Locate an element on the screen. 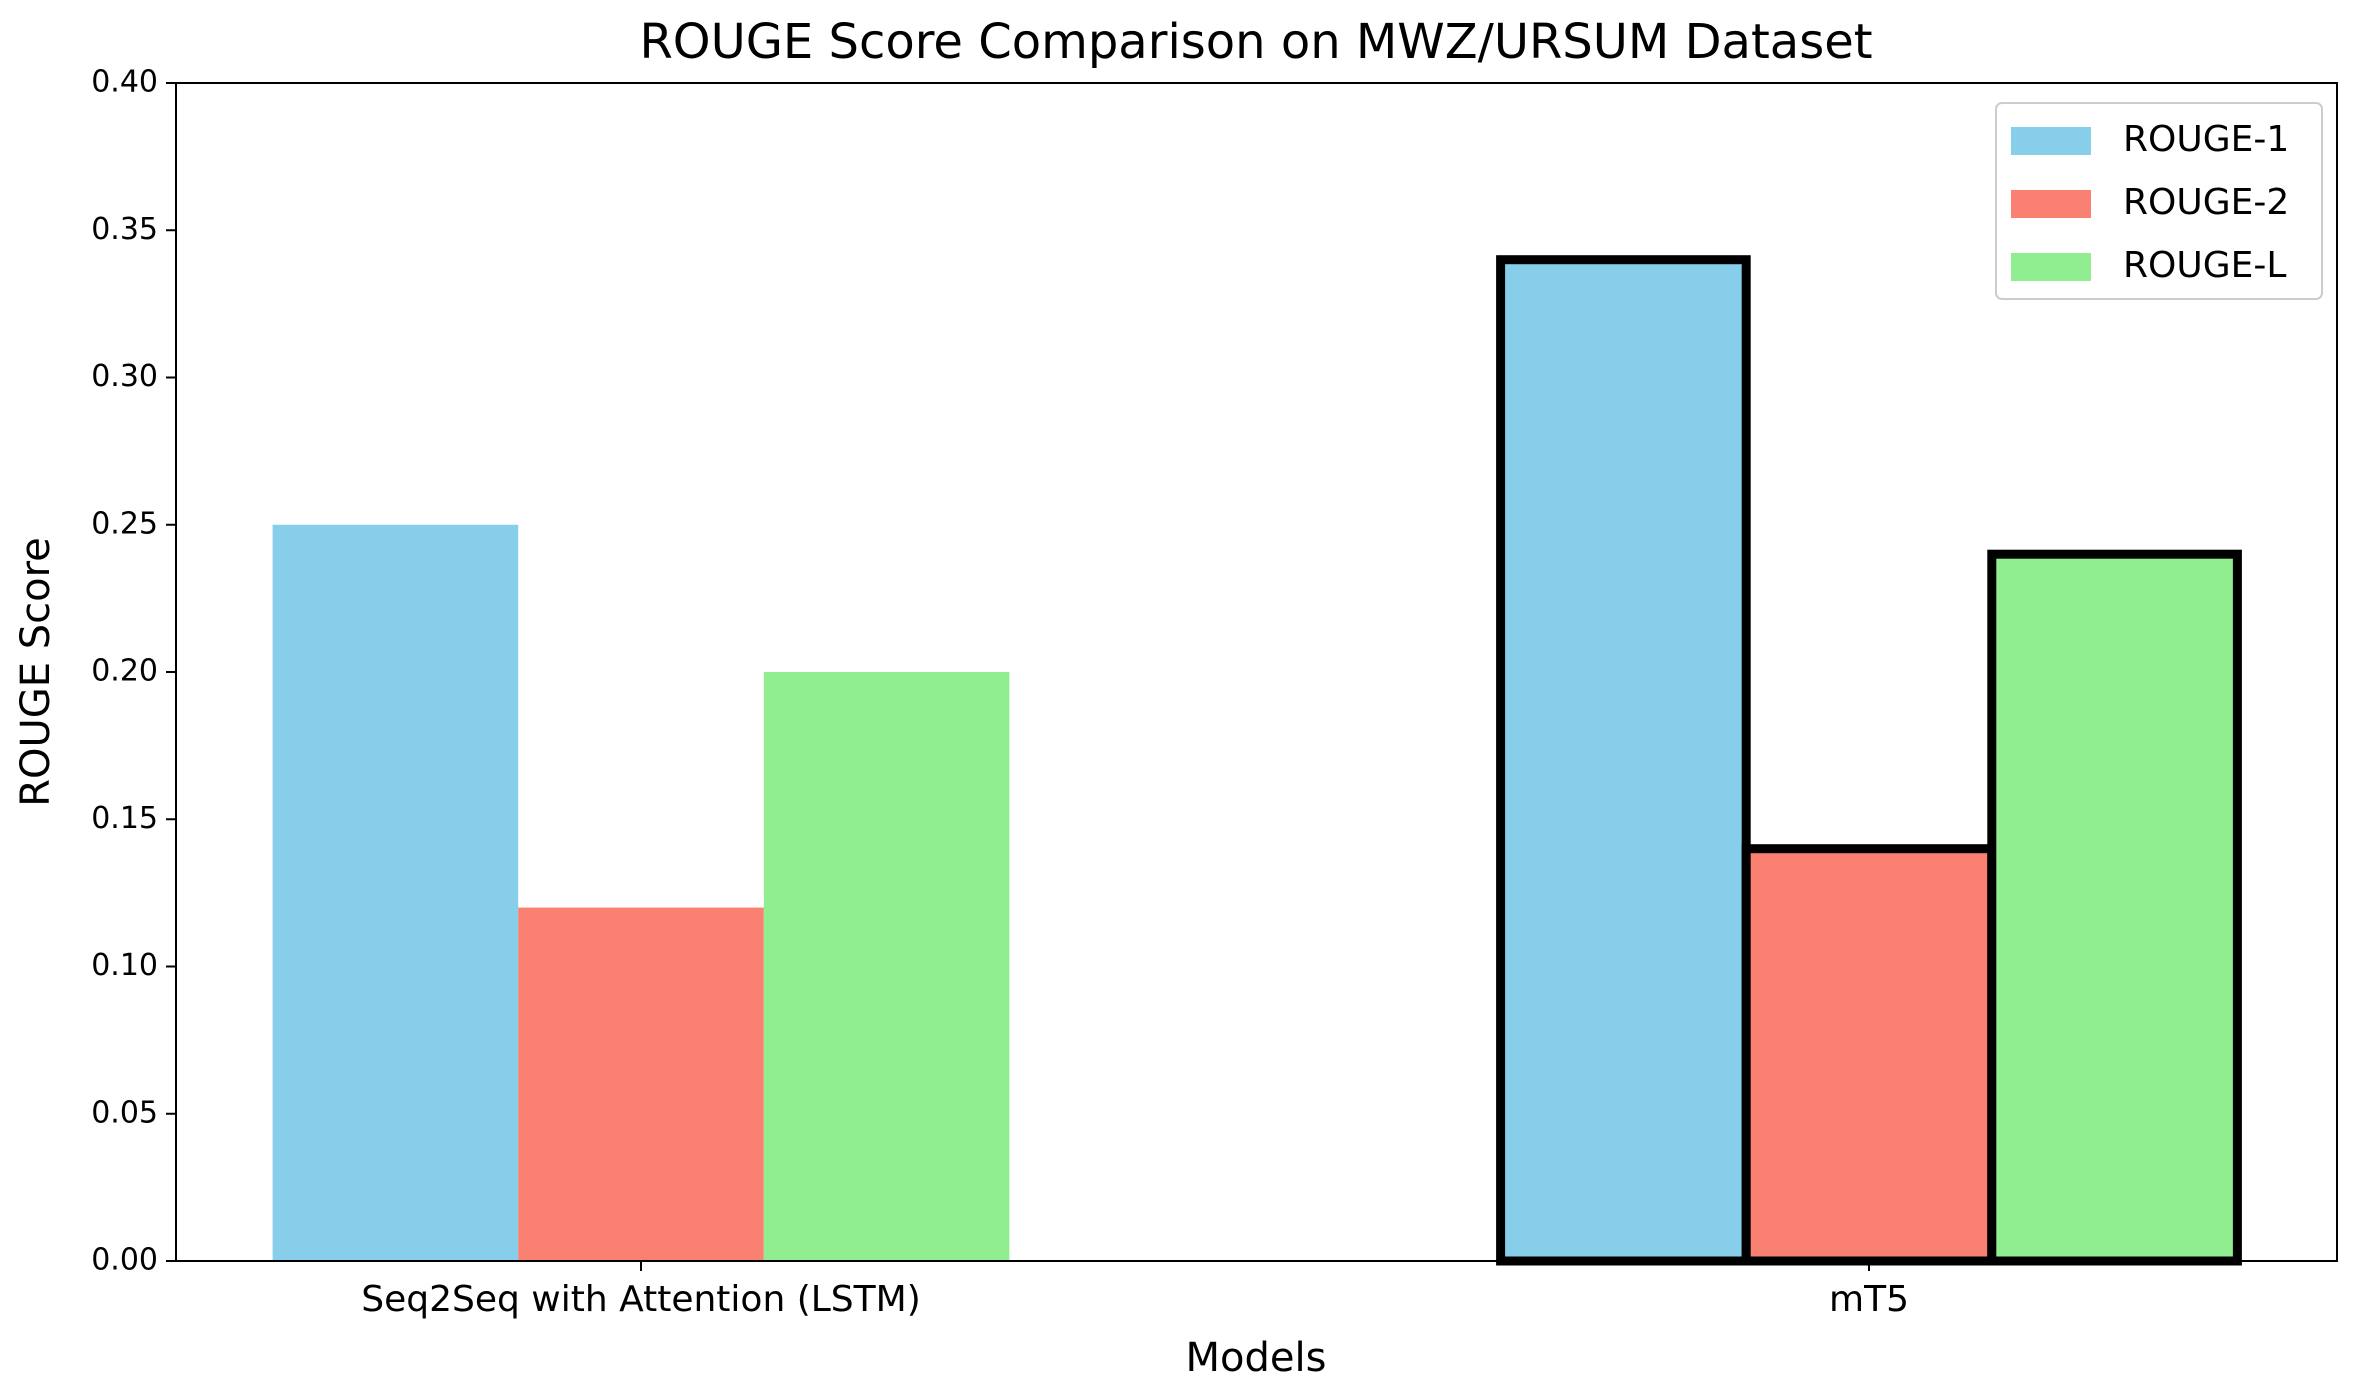  x-tick-label: Seq2Seq with Attention (LSTM) is located at coordinates (641, 1299).